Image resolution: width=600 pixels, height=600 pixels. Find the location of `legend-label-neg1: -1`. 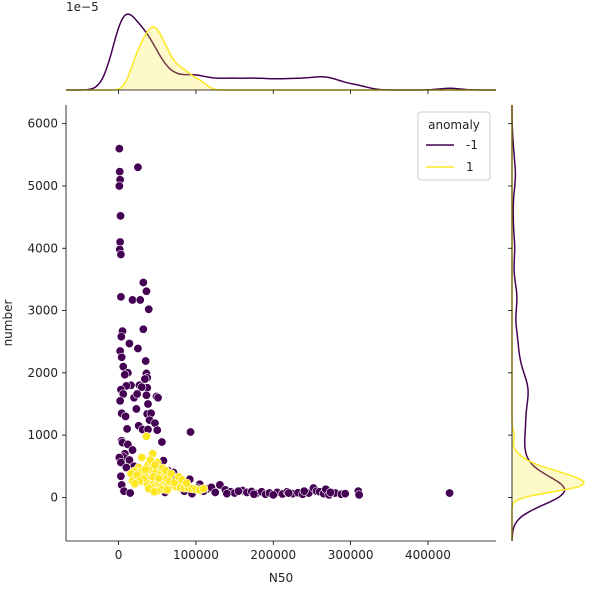

legend-label-neg1: -1 is located at coordinates (472, 145).